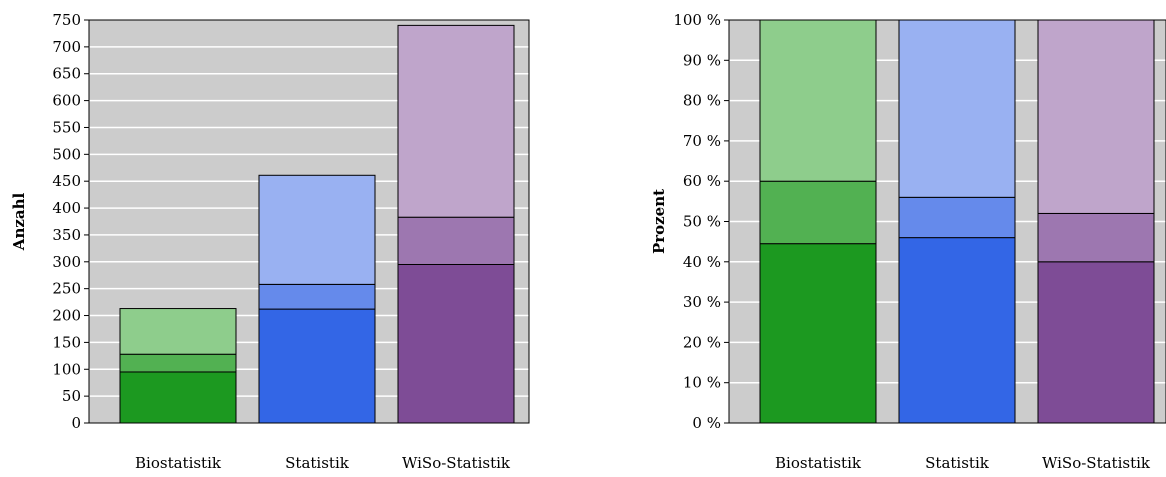 Image resolution: width=1166 pixels, height=477 pixels. I want to click on y-tick-label: 400, so click(66, 208).